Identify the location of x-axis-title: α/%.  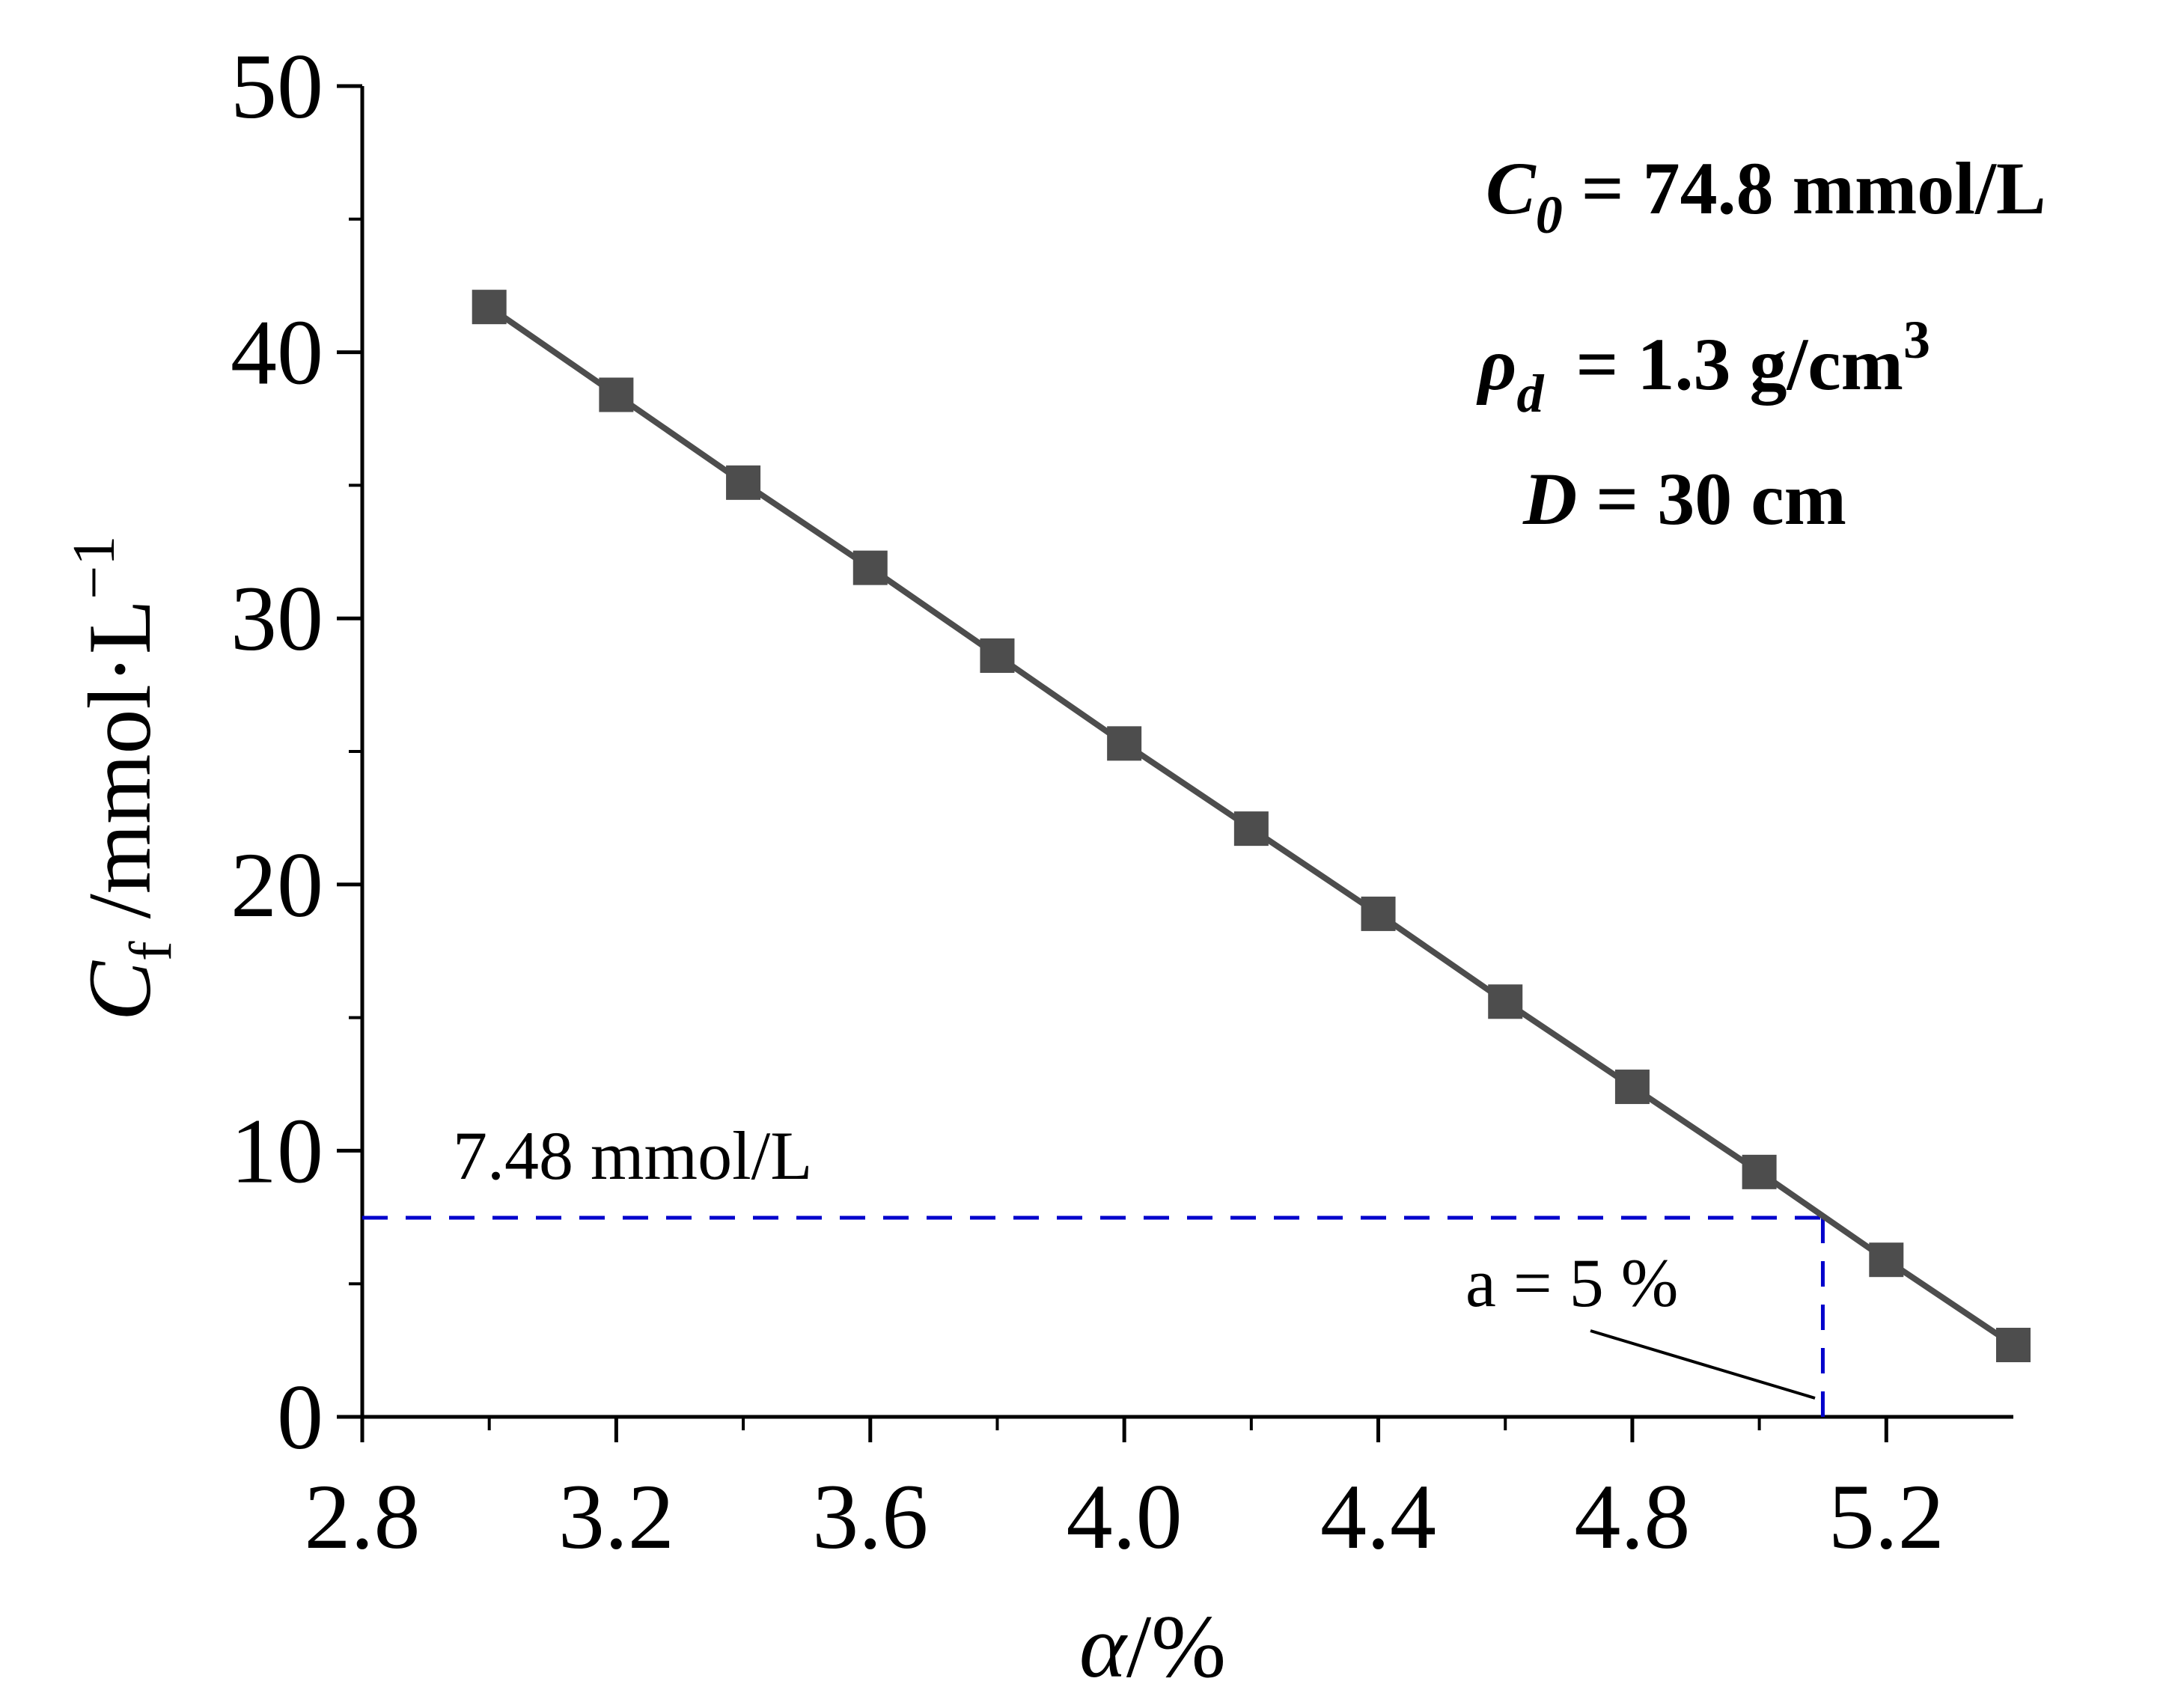
(1153, 1646).